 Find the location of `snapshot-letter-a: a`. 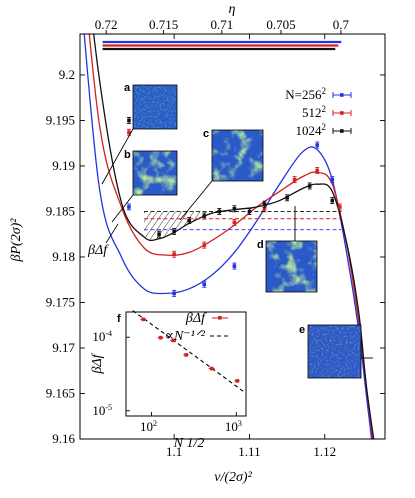

snapshot-letter-a: a is located at coordinates (127, 88).